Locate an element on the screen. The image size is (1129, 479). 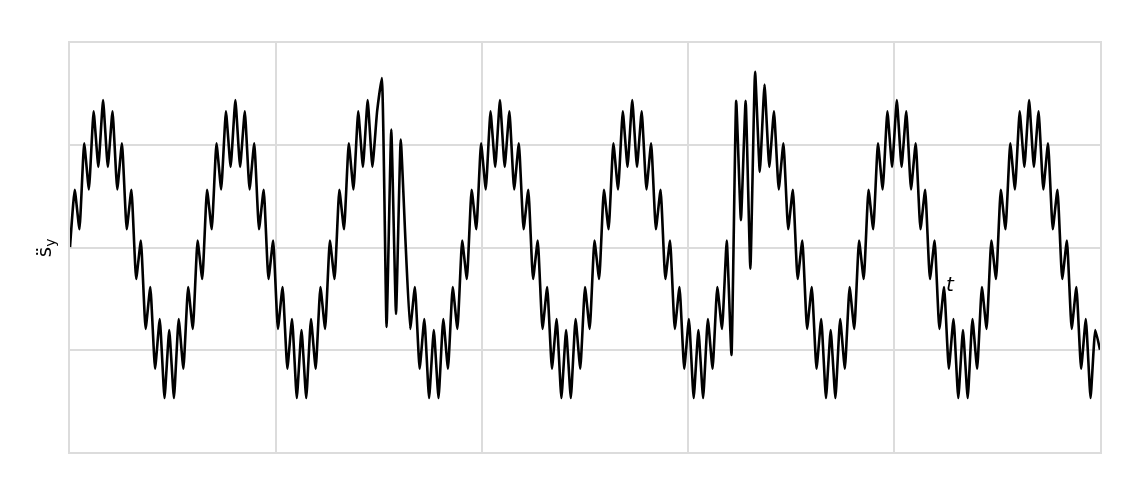
x-axis-title: t is located at coordinates (950, 284).